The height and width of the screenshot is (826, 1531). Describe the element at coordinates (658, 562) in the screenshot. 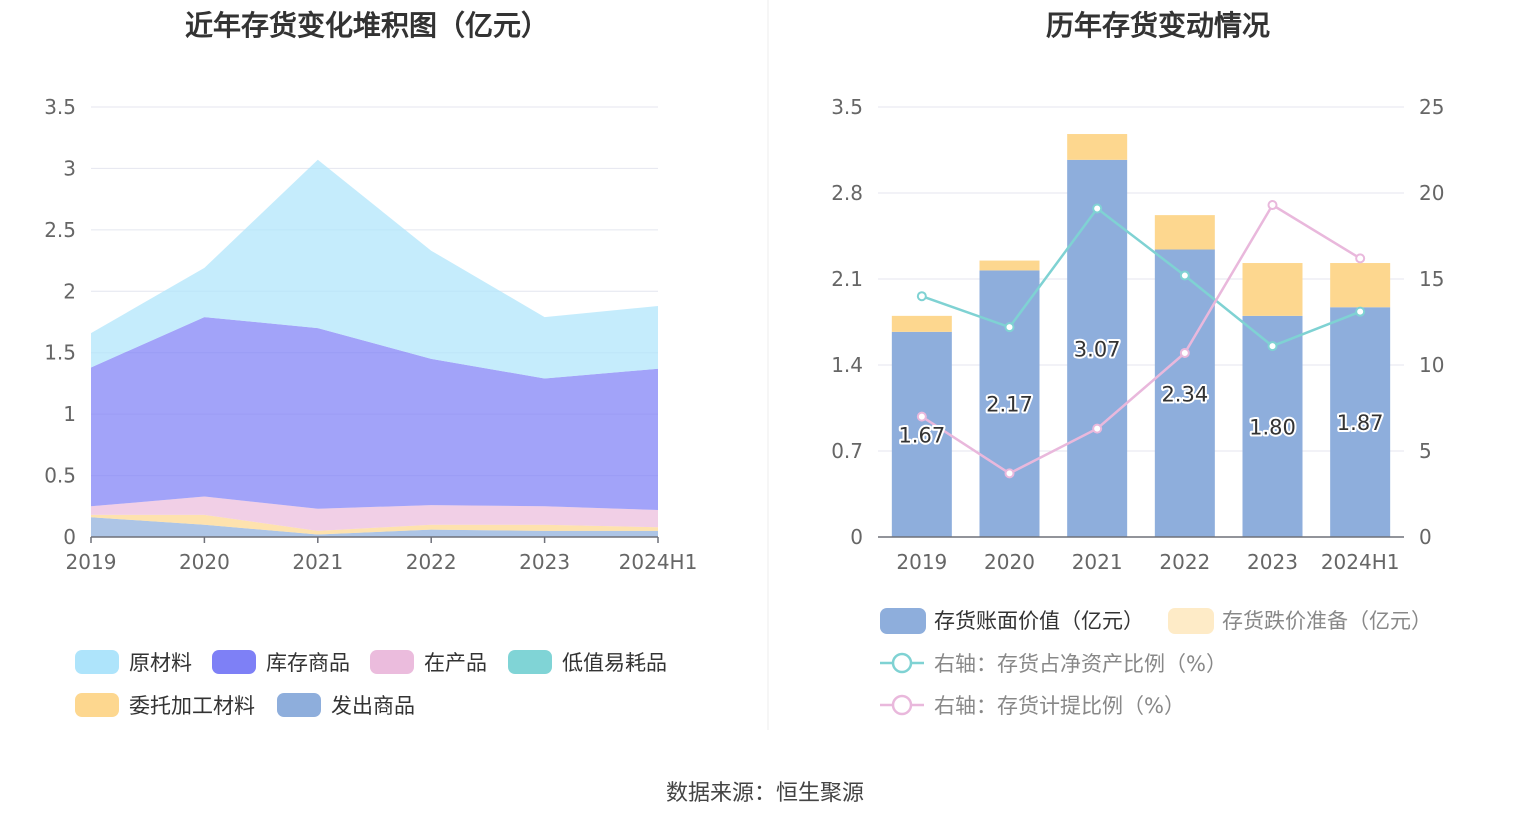

I see `left-x-tick-label: 2024H1` at that location.